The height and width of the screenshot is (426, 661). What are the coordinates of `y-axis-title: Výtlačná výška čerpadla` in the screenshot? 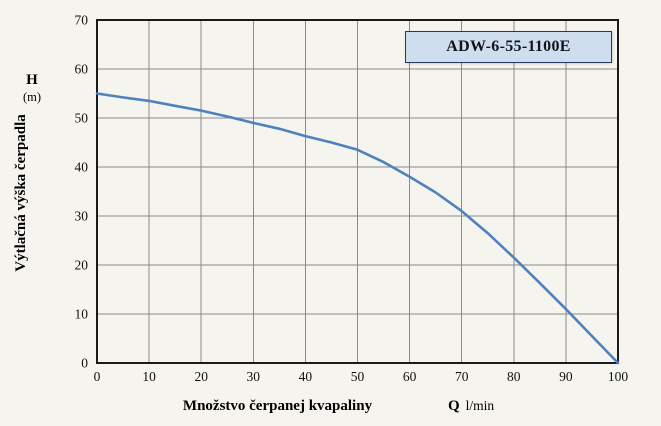 It's located at (21, 193).